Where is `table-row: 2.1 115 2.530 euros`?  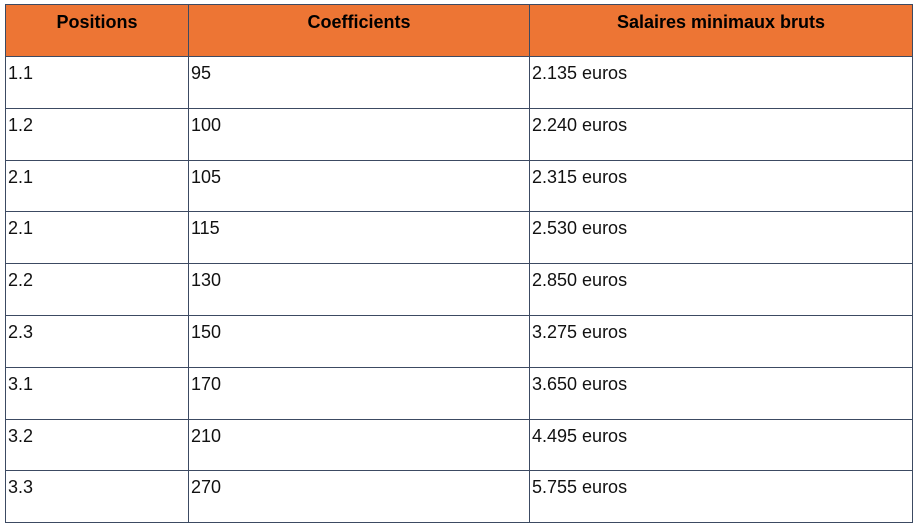
table-row: 2.1 115 2.530 euros is located at coordinates (459, 238).